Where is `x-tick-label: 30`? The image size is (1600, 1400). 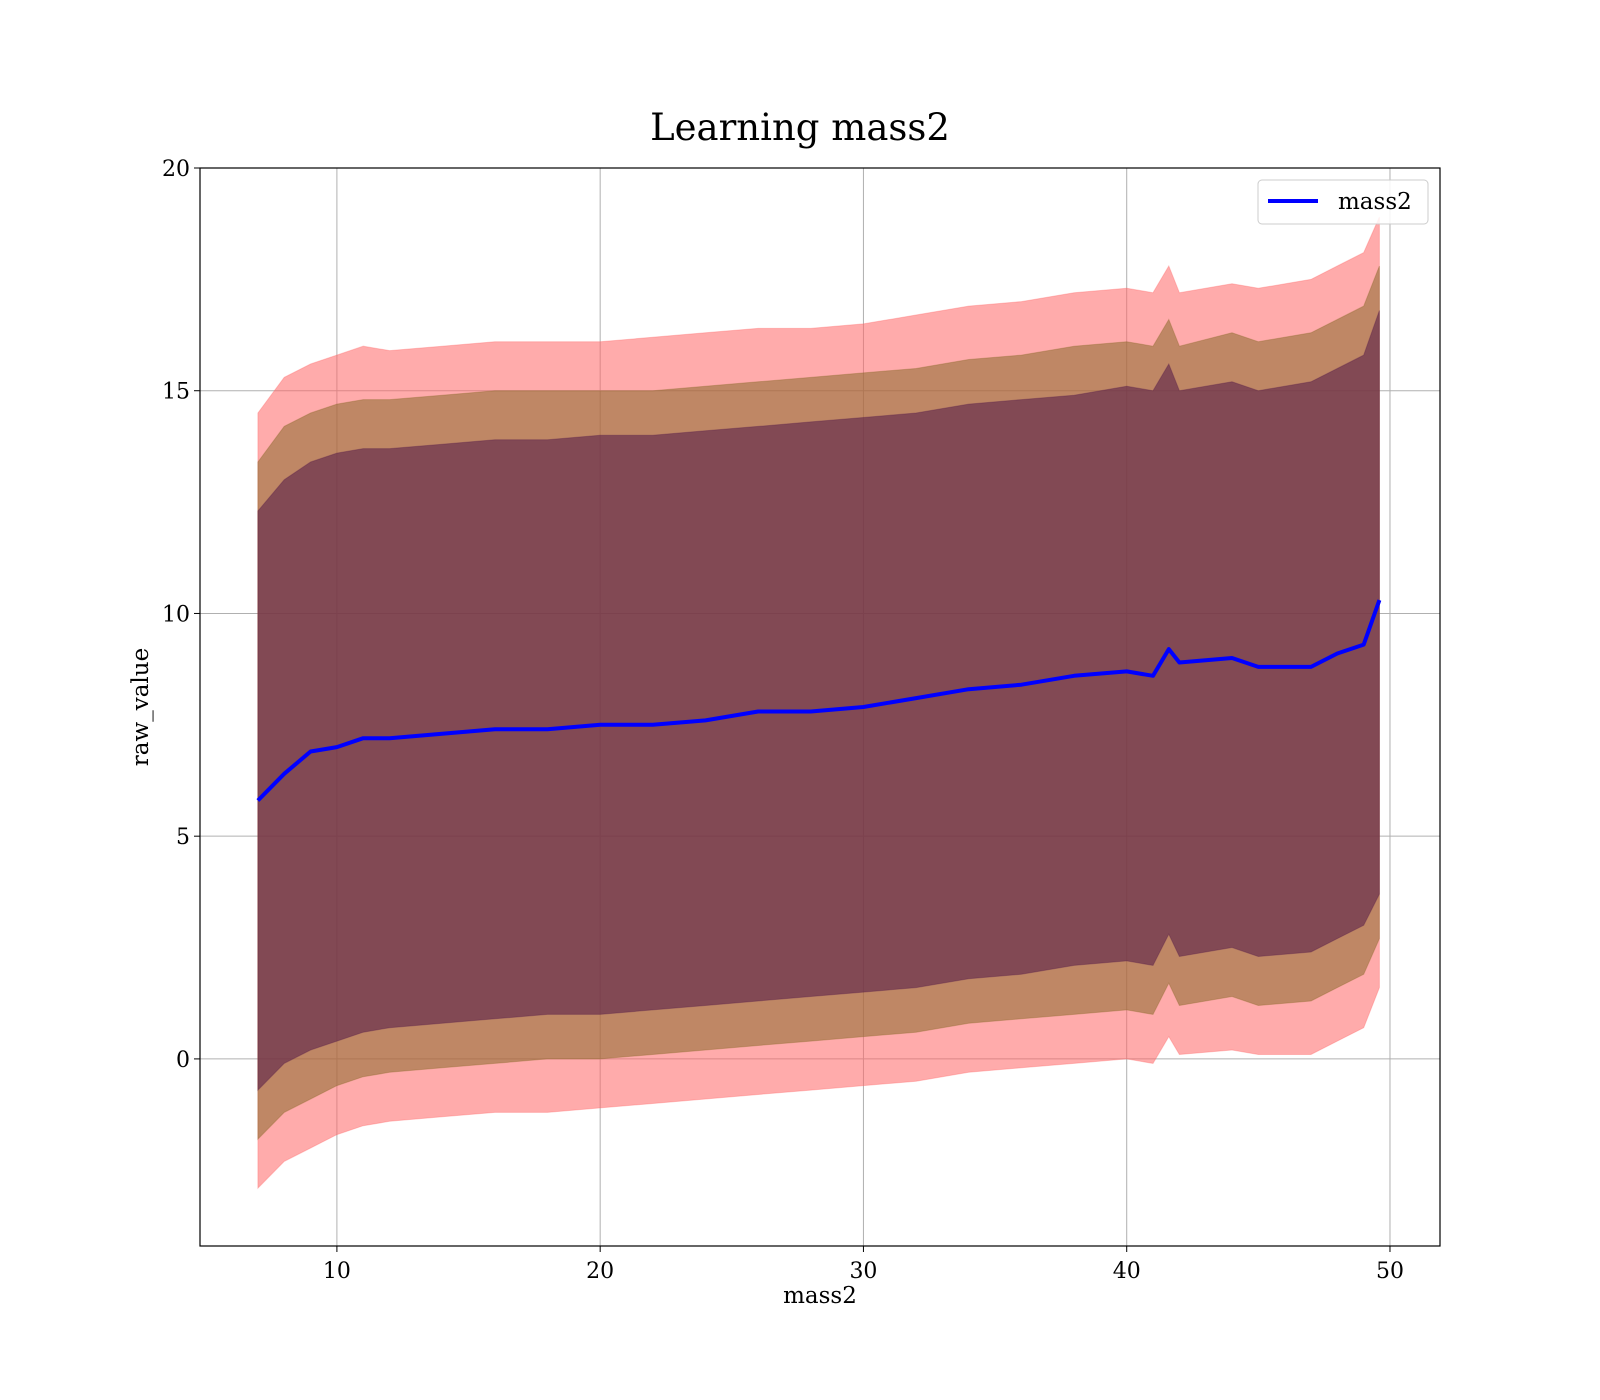
x-tick-label: 30 is located at coordinates (863, 1271).